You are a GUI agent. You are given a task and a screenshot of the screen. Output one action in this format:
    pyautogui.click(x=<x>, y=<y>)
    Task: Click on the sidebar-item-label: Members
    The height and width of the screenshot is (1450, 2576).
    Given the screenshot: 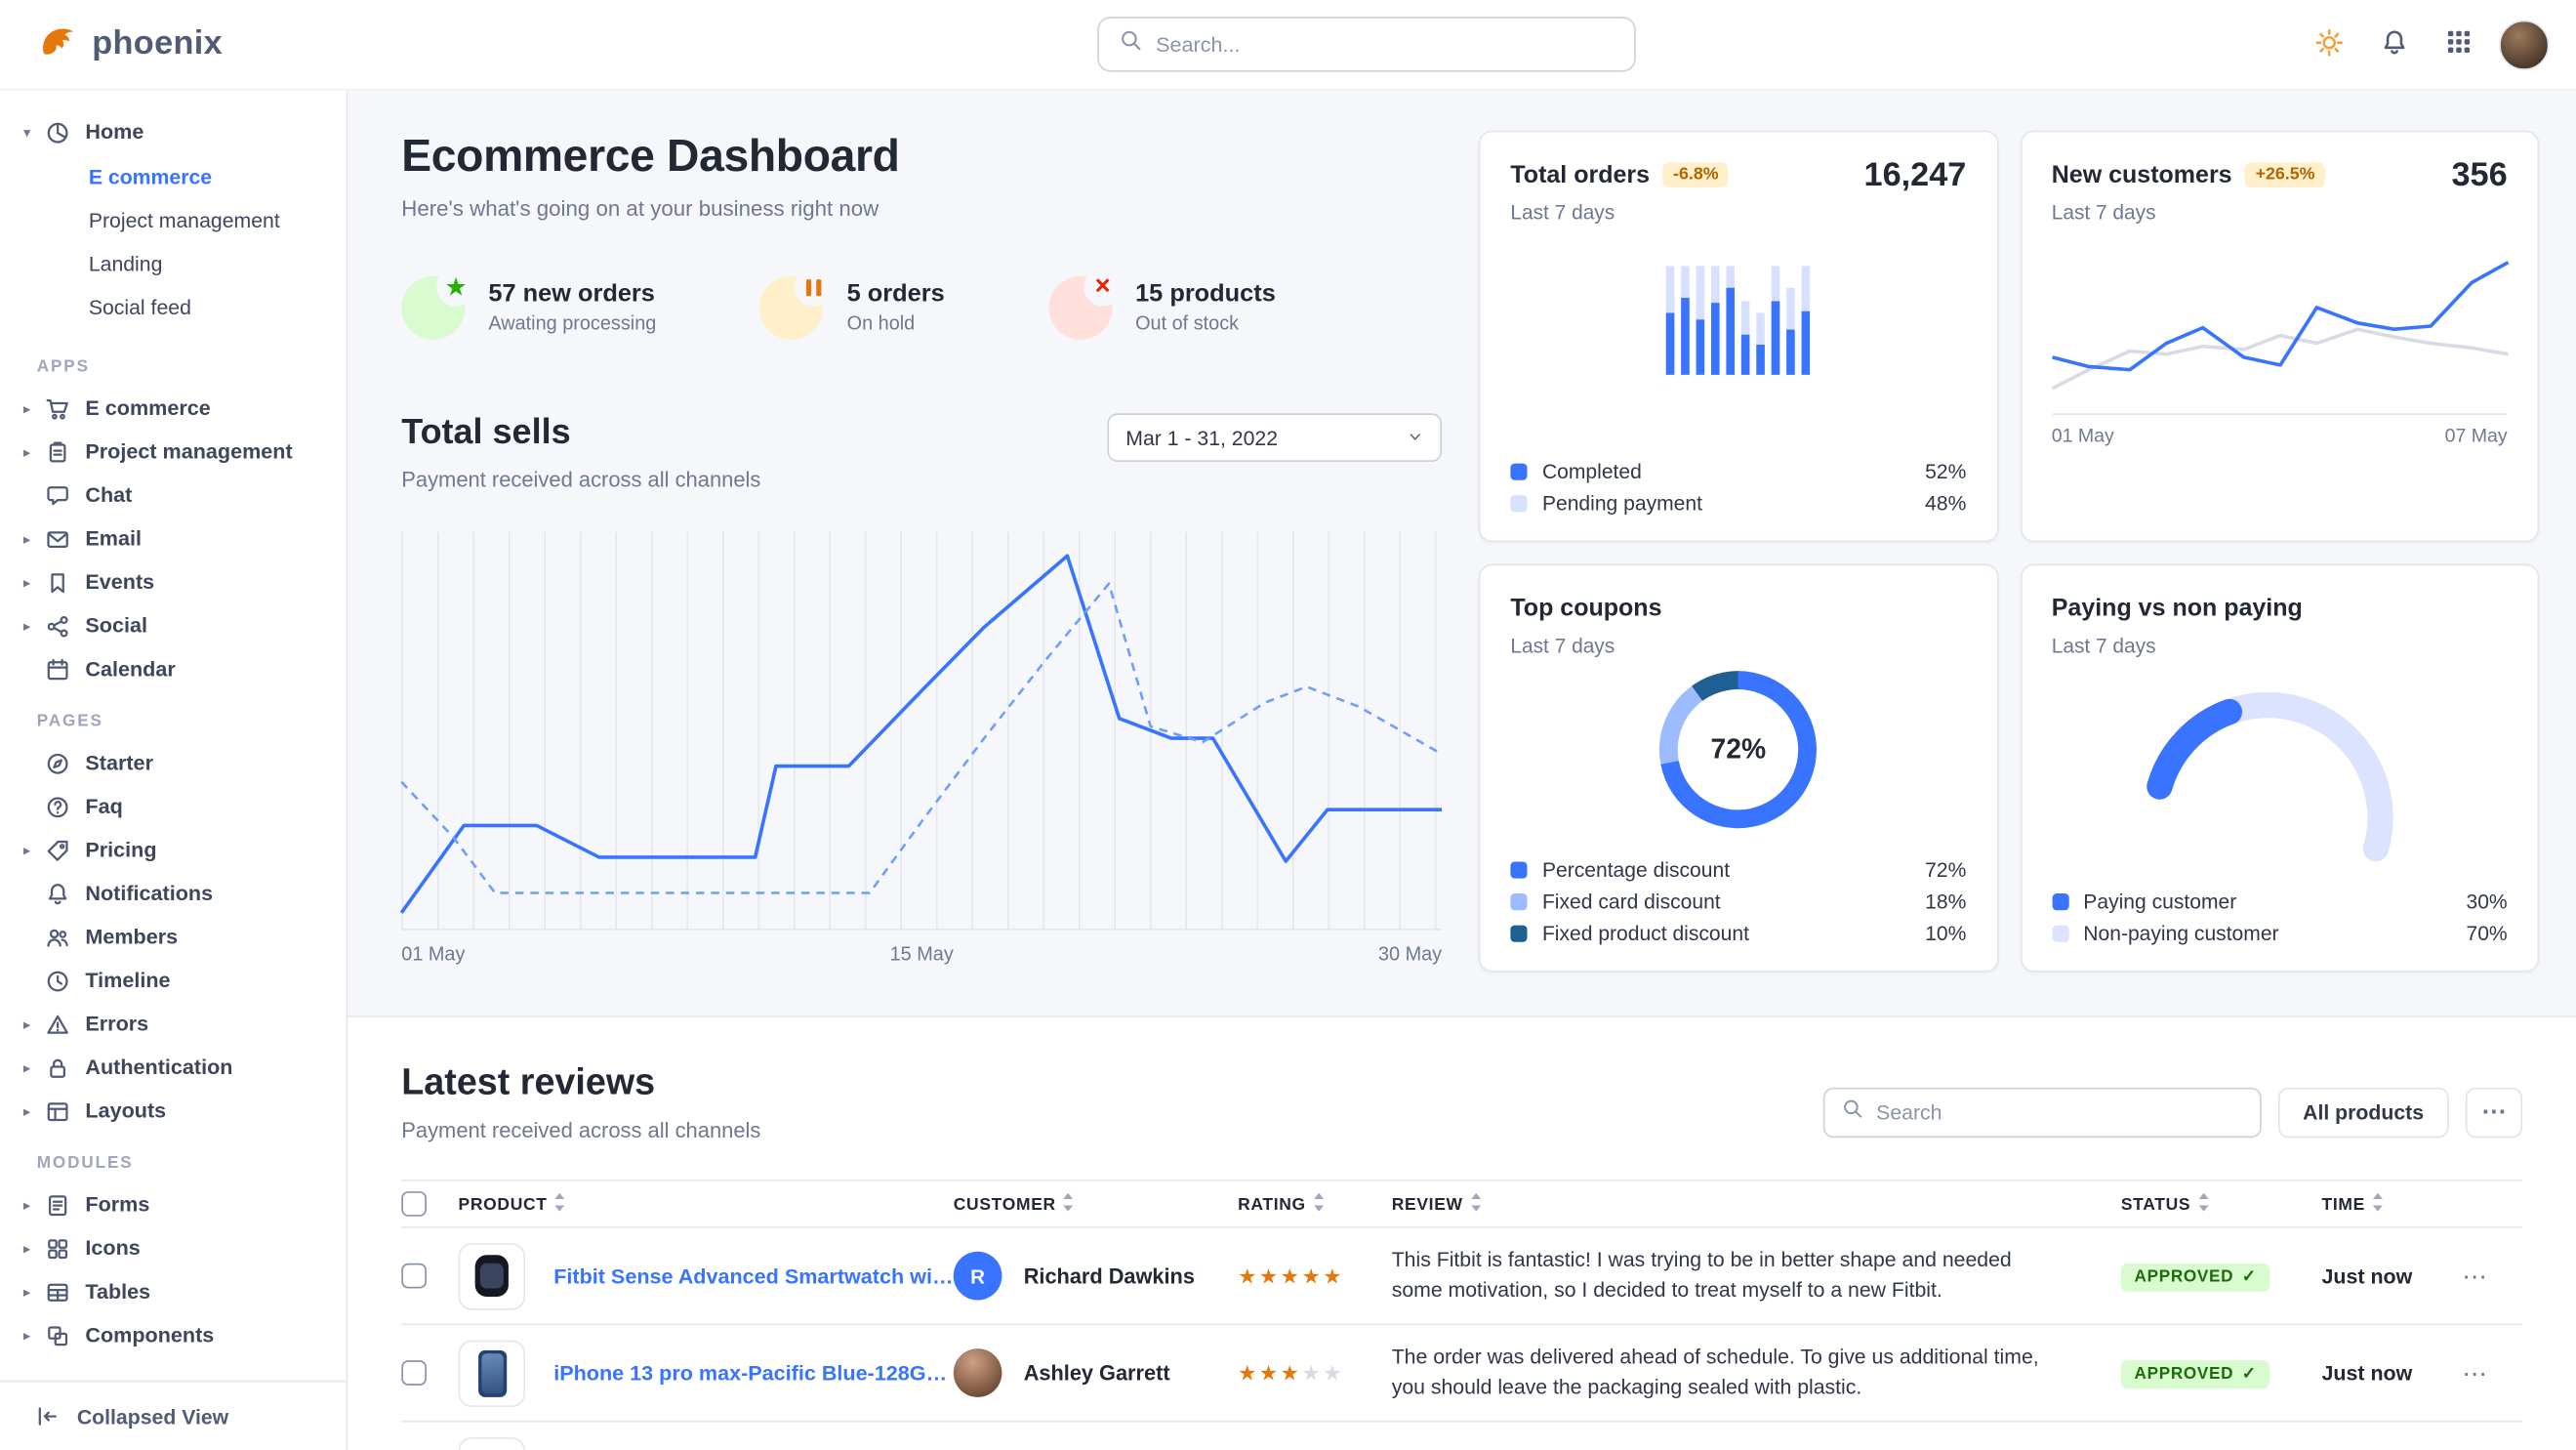 What is the action you would take?
    pyautogui.click(x=132, y=937)
    